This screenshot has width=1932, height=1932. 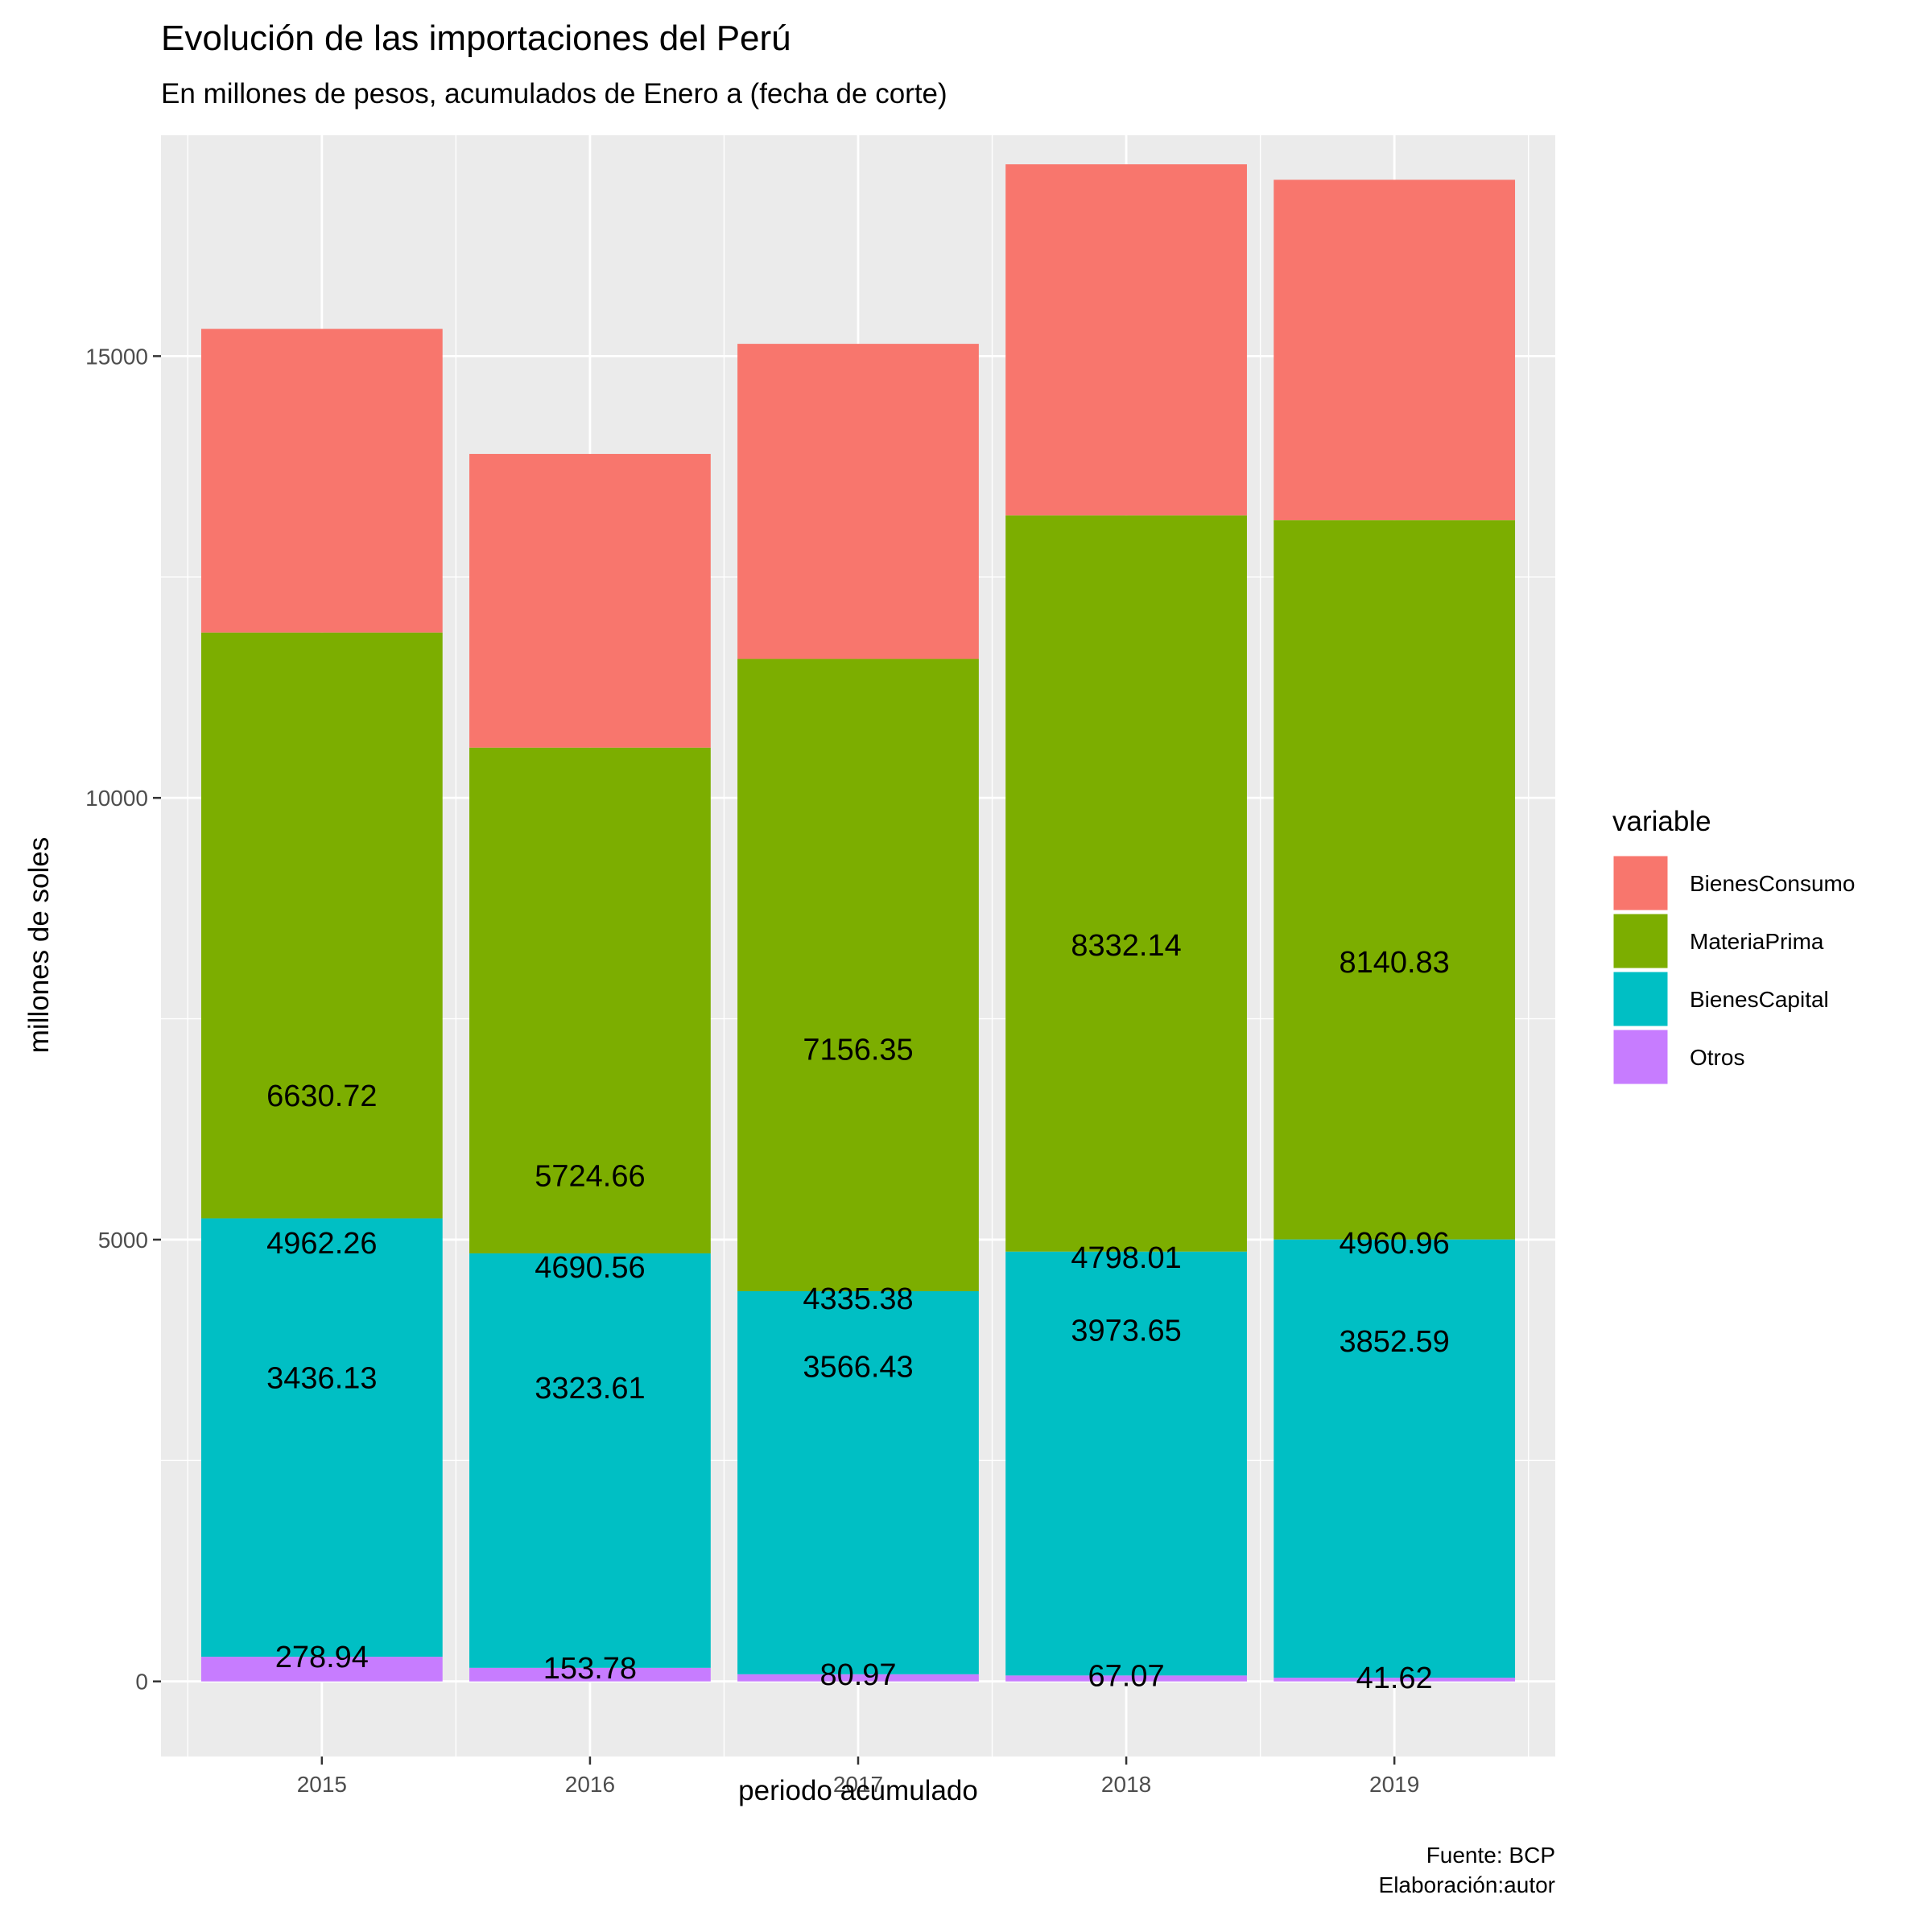 I want to click on bar-segment-bienesconsumo-2019, so click(x=1395, y=350).